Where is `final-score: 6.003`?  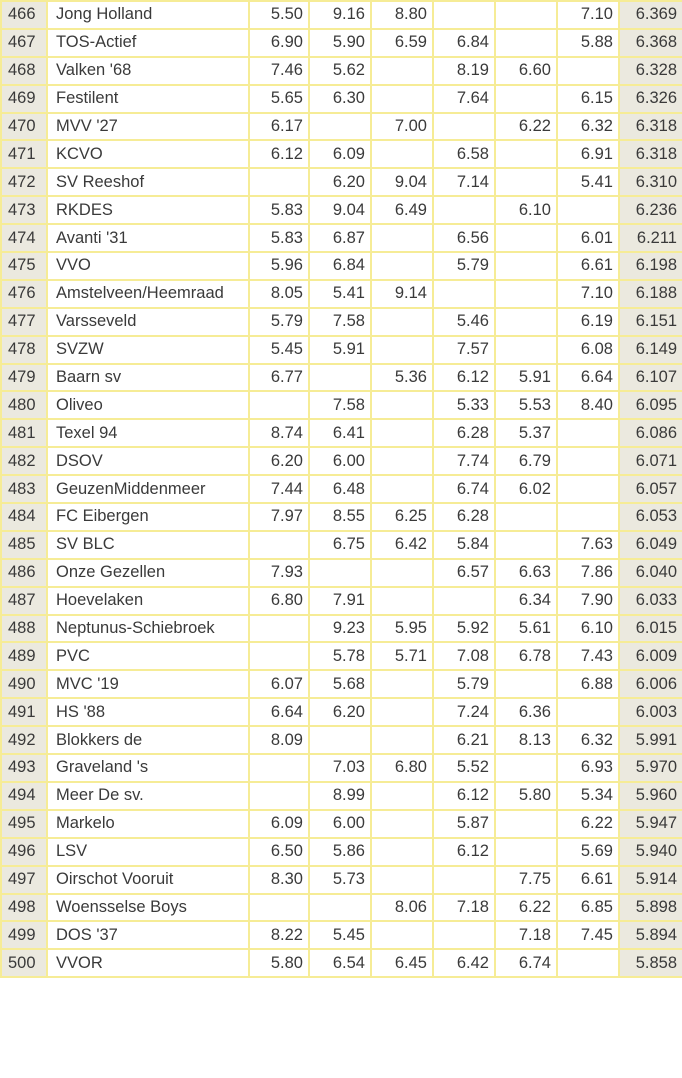
final-score: 6.003 is located at coordinates (650, 712).